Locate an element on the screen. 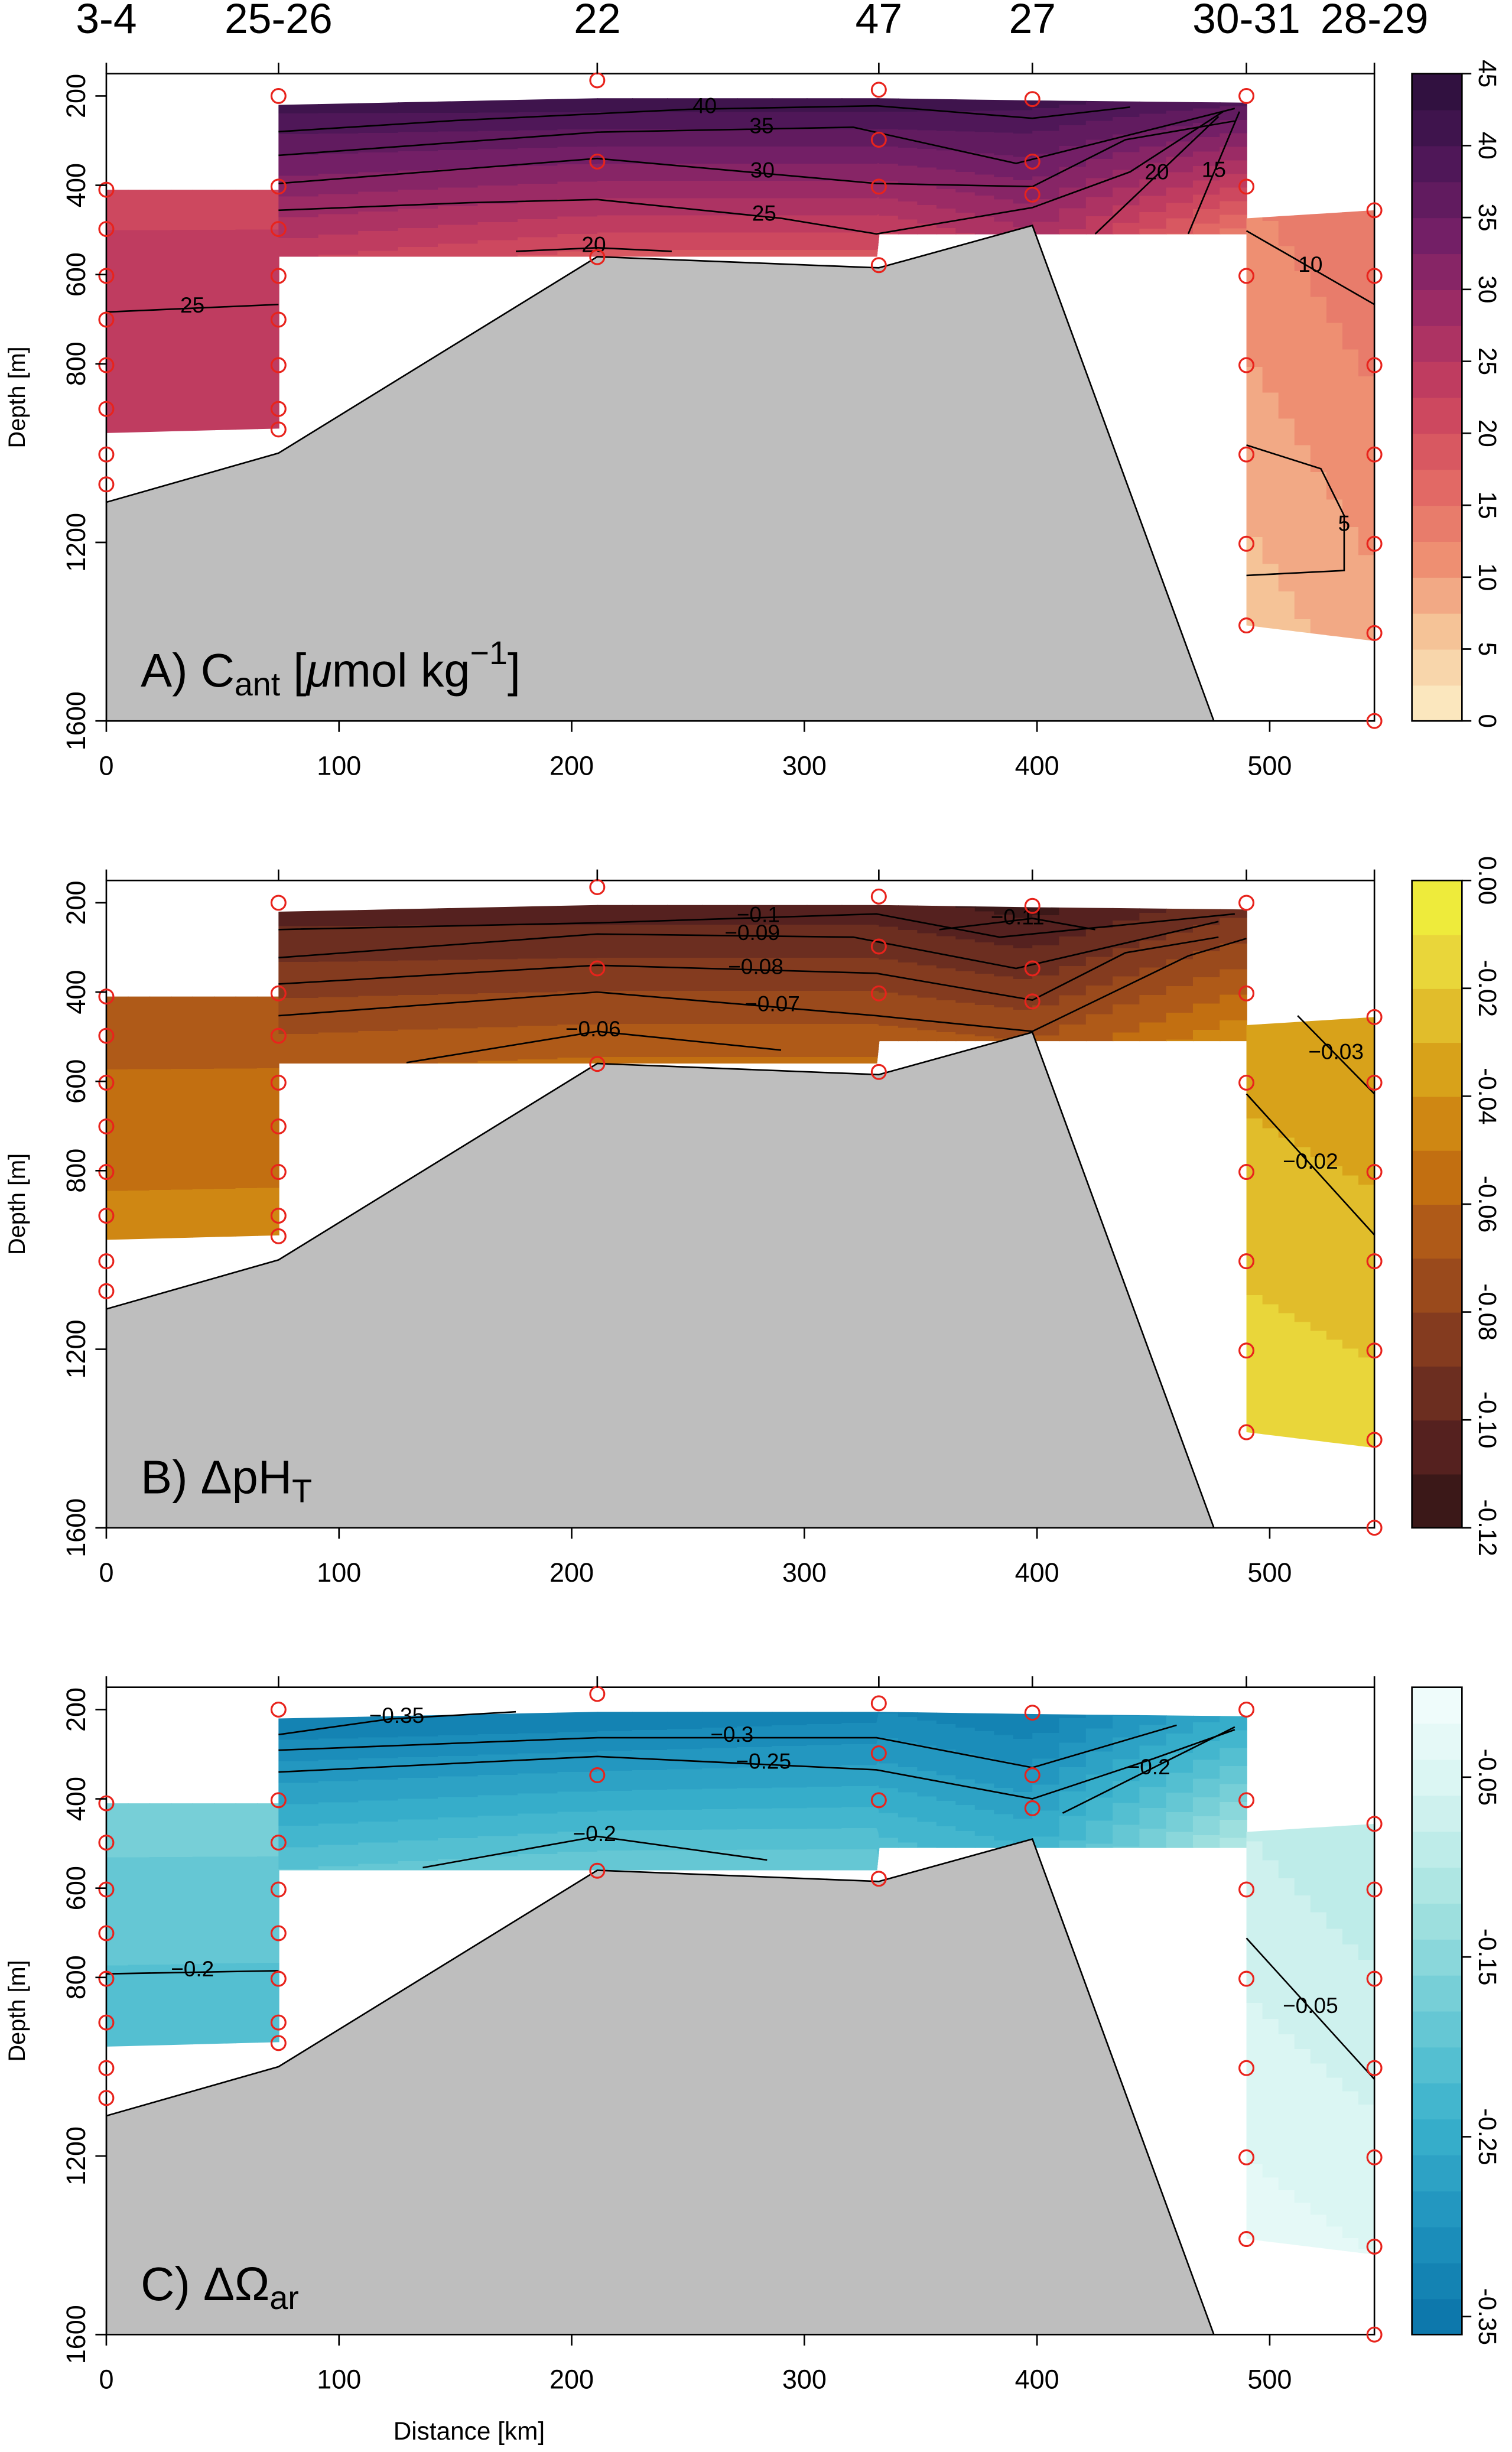 The image size is (1512, 2452). y-tick-label: 800 is located at coordinates (76, 364).